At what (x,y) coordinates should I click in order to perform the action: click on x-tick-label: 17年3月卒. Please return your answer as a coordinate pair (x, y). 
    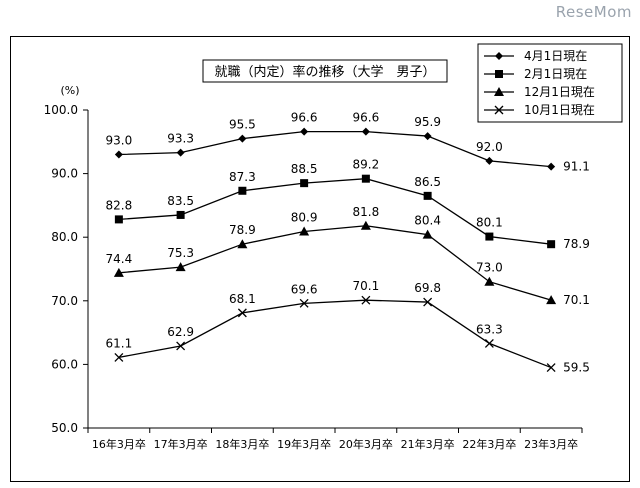
    Looking at the image, I should click on (181, 444).